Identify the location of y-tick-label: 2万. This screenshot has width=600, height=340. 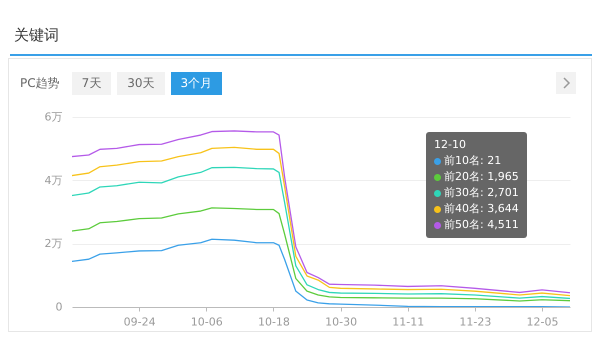
(53, 243).